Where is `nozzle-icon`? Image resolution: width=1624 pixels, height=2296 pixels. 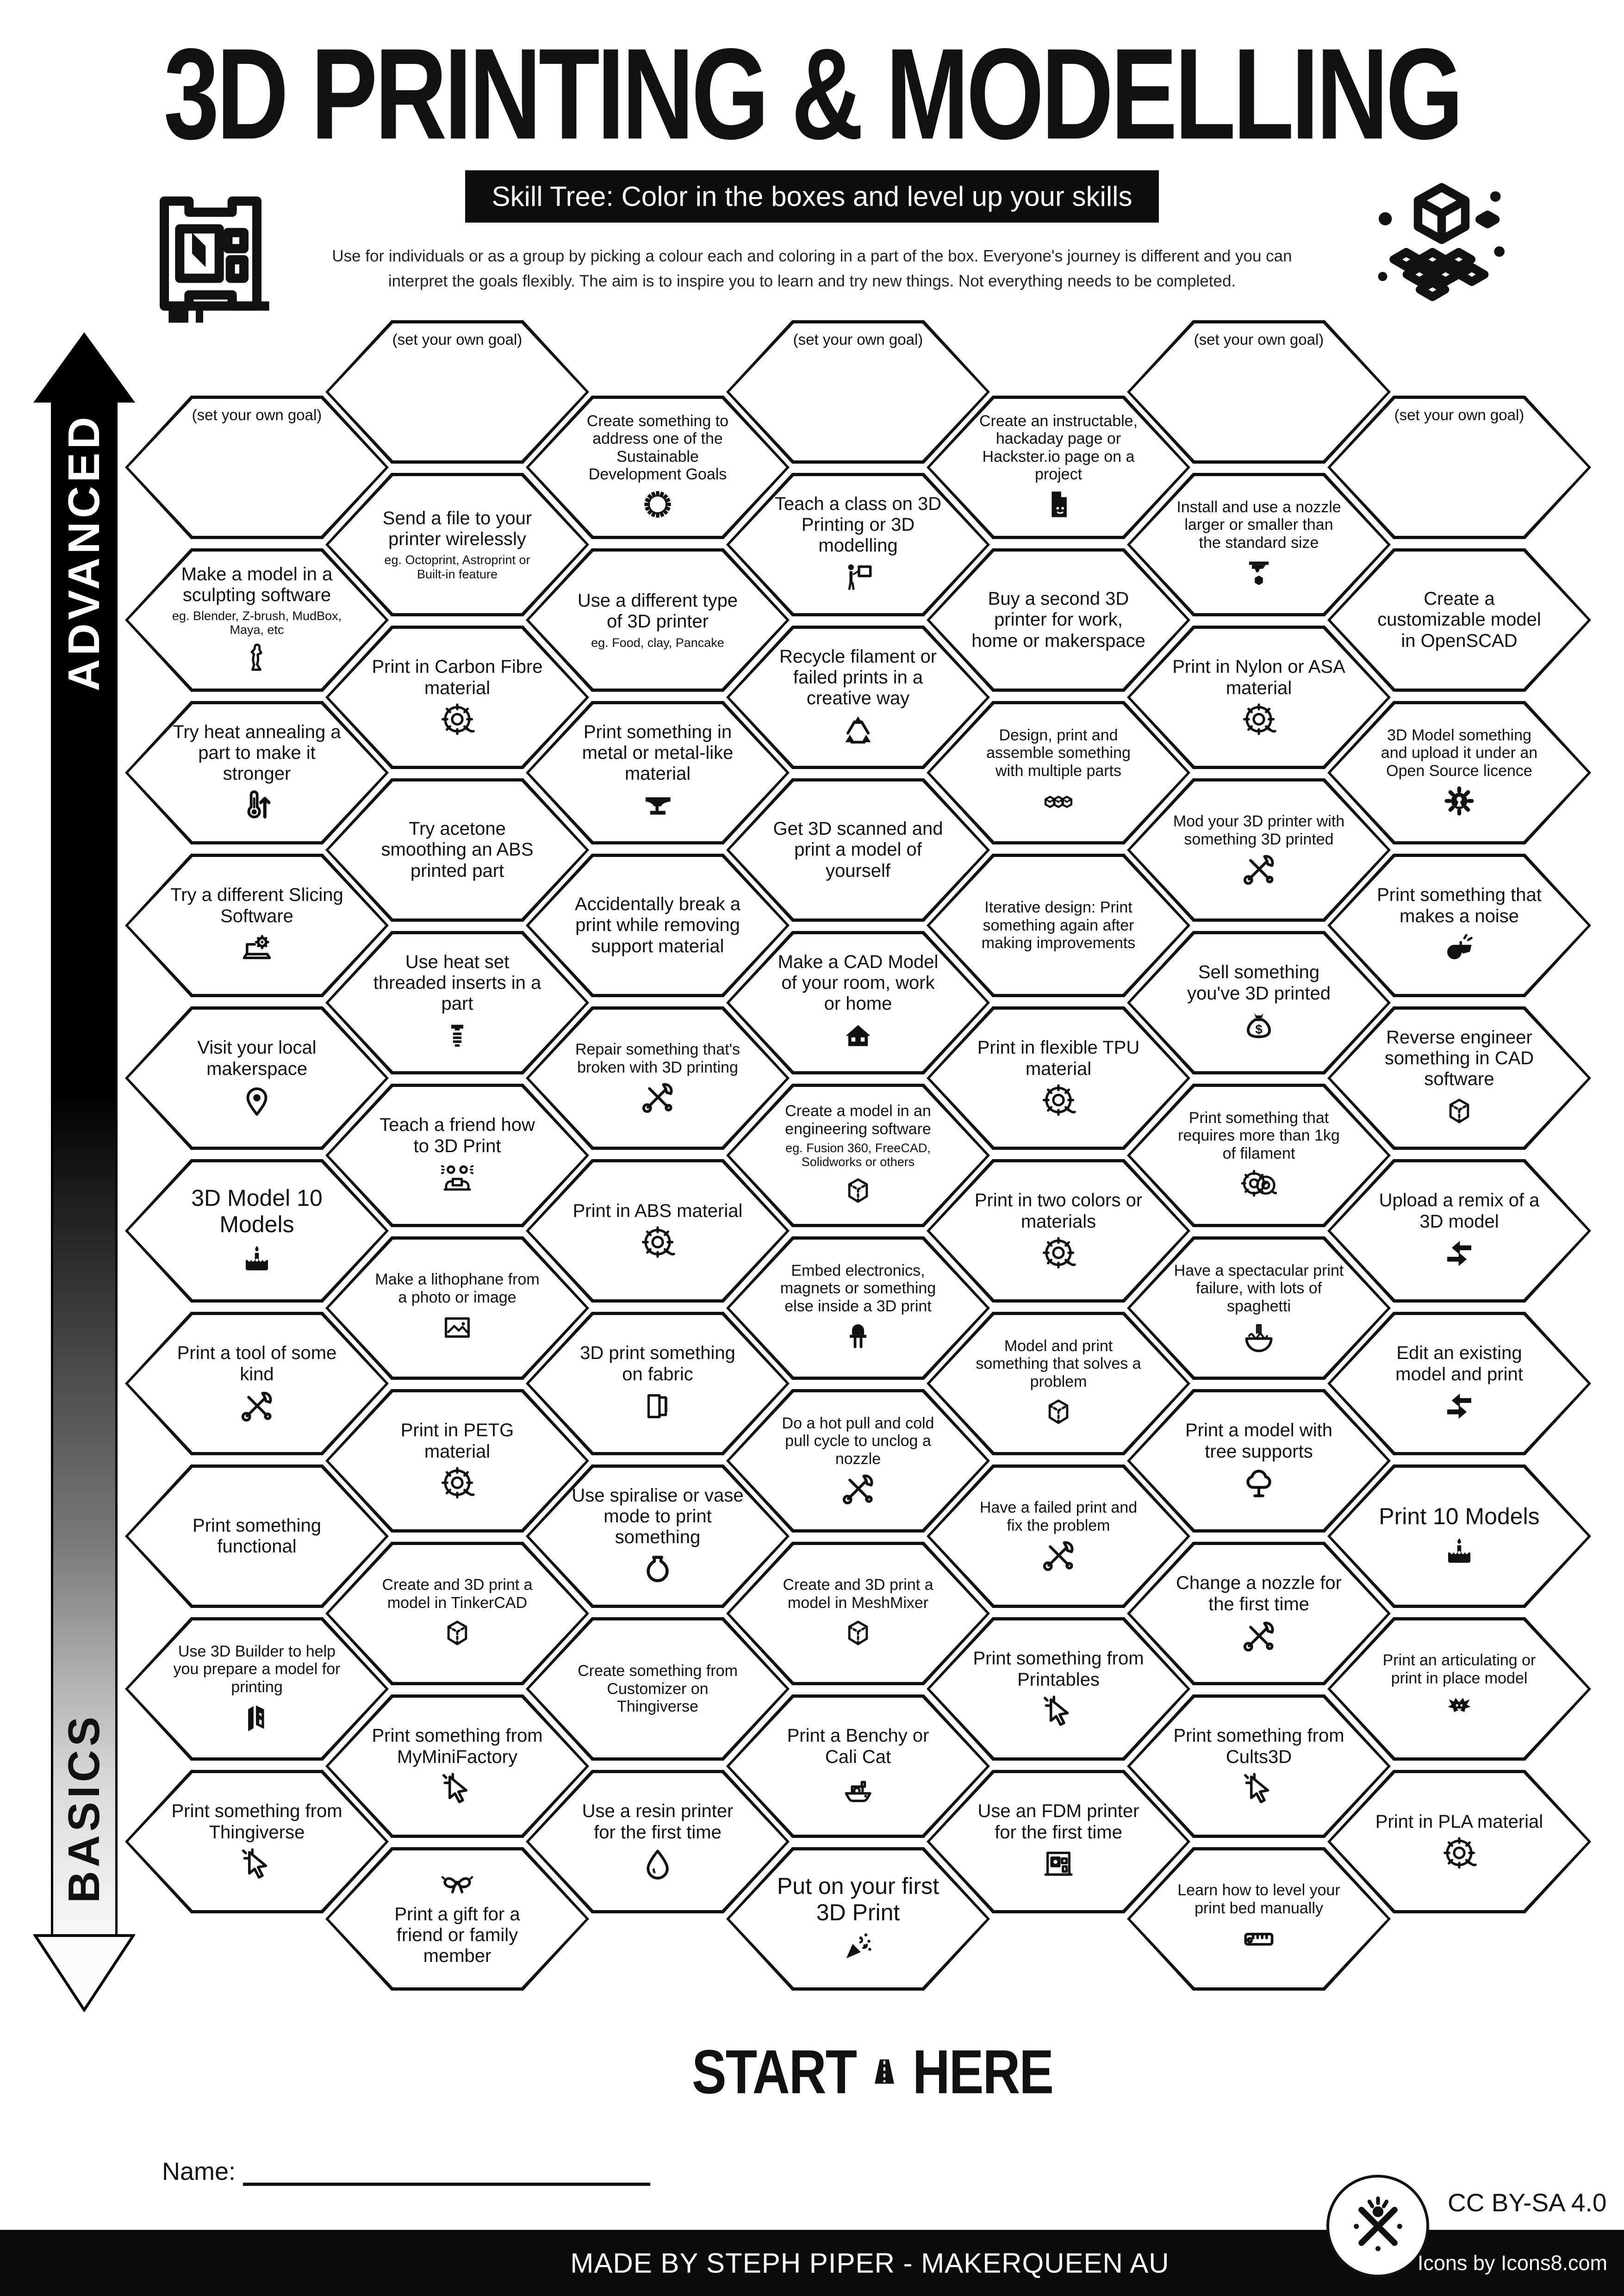
nozzle-icon is located at coordinates (1259, 573).